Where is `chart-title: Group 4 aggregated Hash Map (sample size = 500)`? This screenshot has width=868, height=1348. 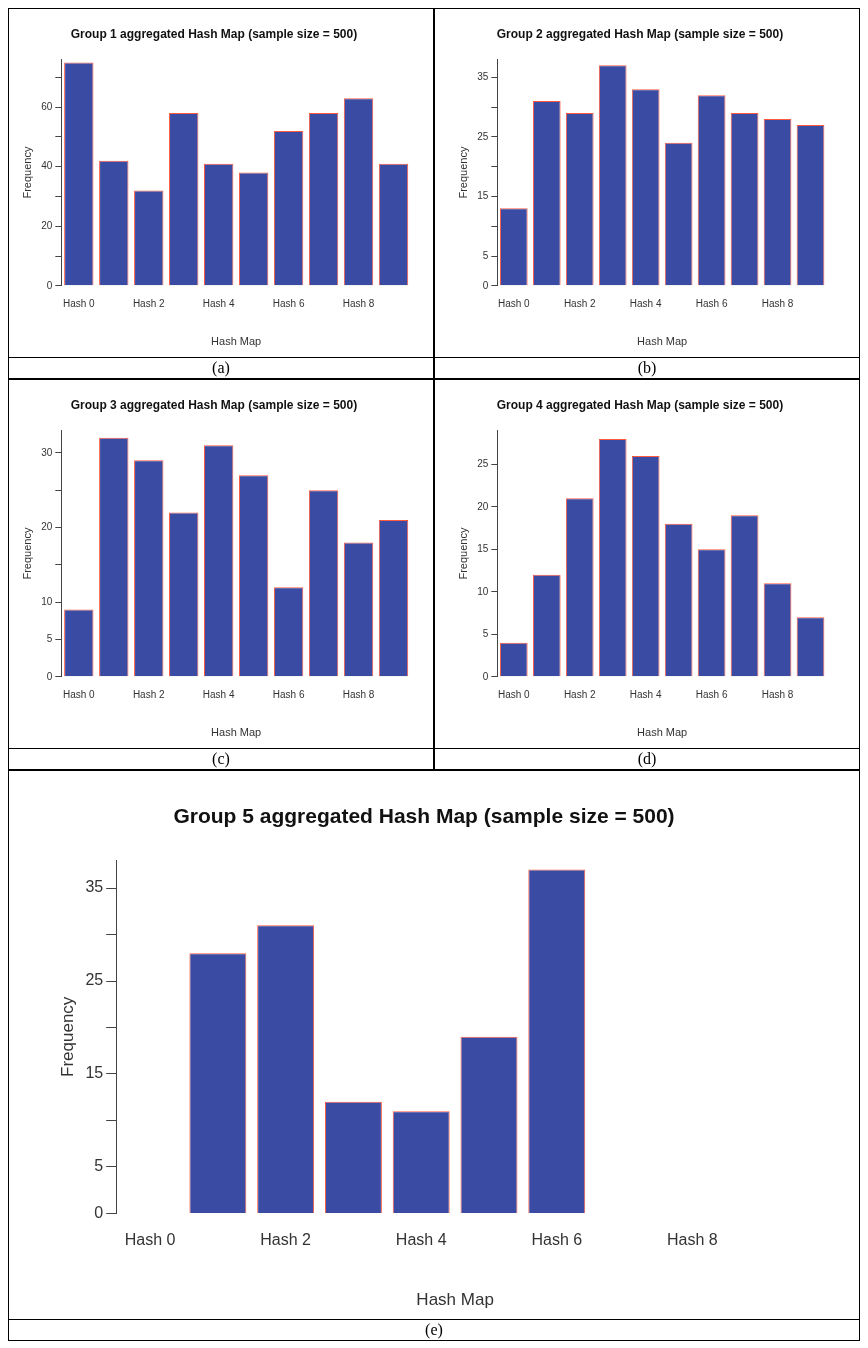
chart-title: Group 4 aggregated Hash Map (sample size = 500) is located at coordinates (640, 404).